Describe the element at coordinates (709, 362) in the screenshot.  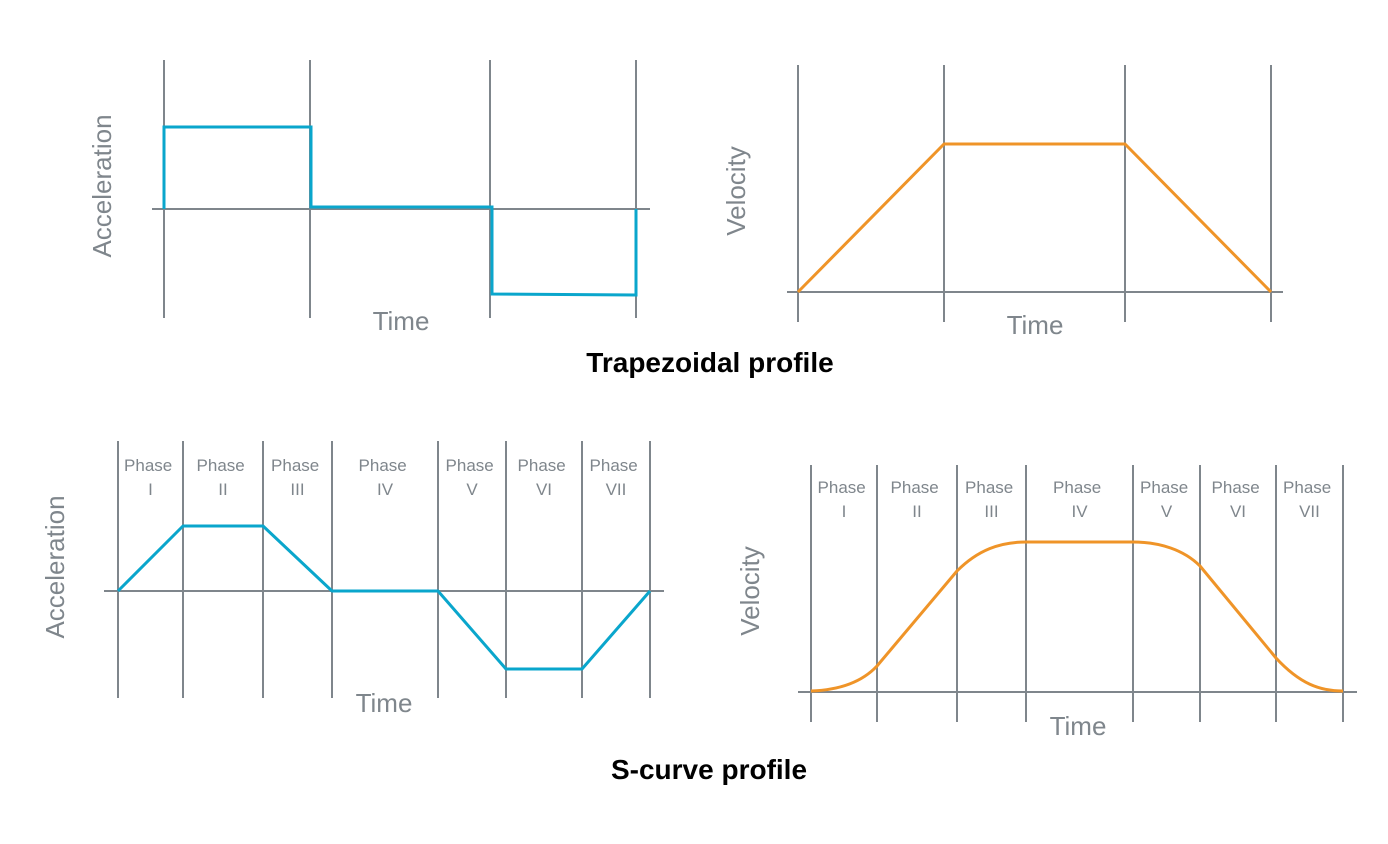
I see `trapezoidal-profile-title: Trapezoidal profile` at that location.